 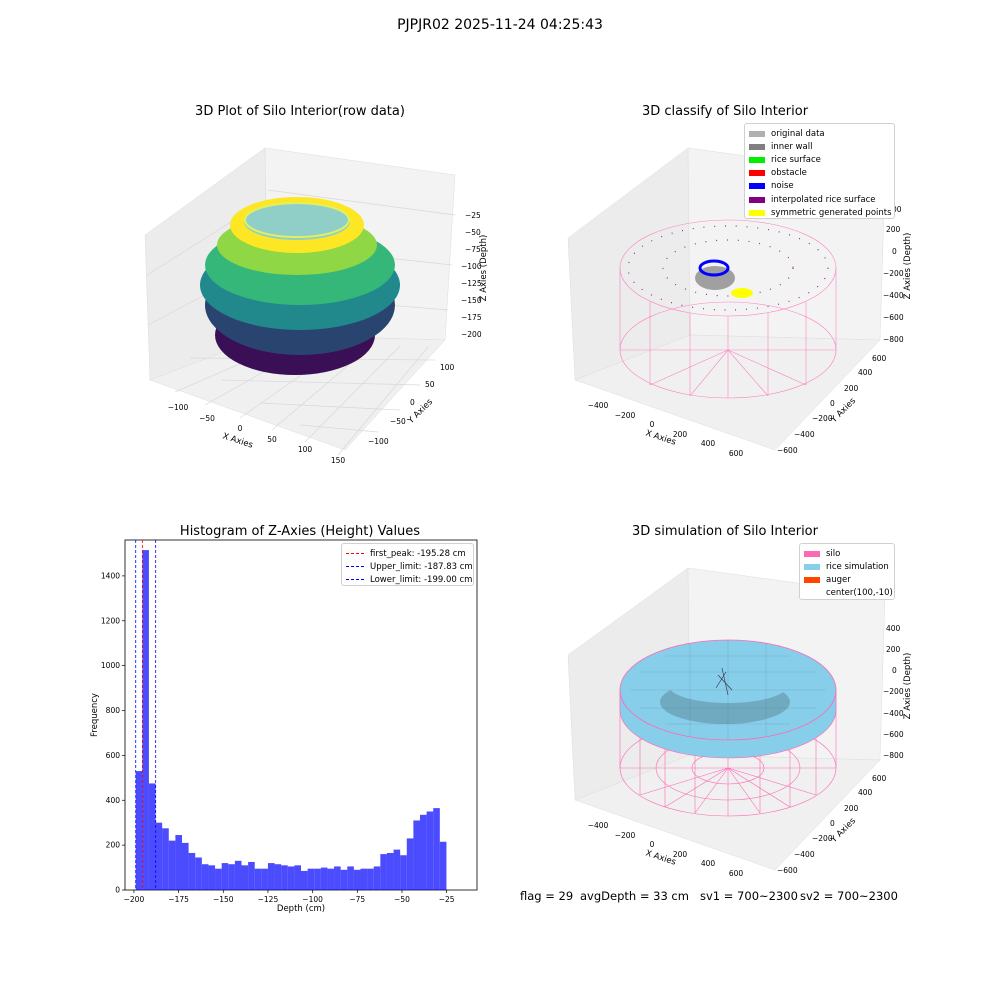 I want to click on legend-item-inner-wall: inner wall, so click(x=819, y=146).